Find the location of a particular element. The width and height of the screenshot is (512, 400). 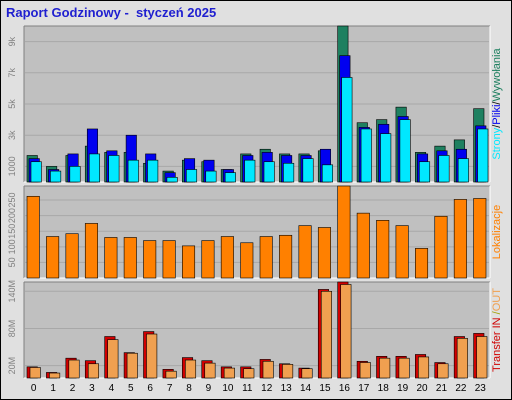

x-tick-label: 19 is located at coordinates (403, 388).